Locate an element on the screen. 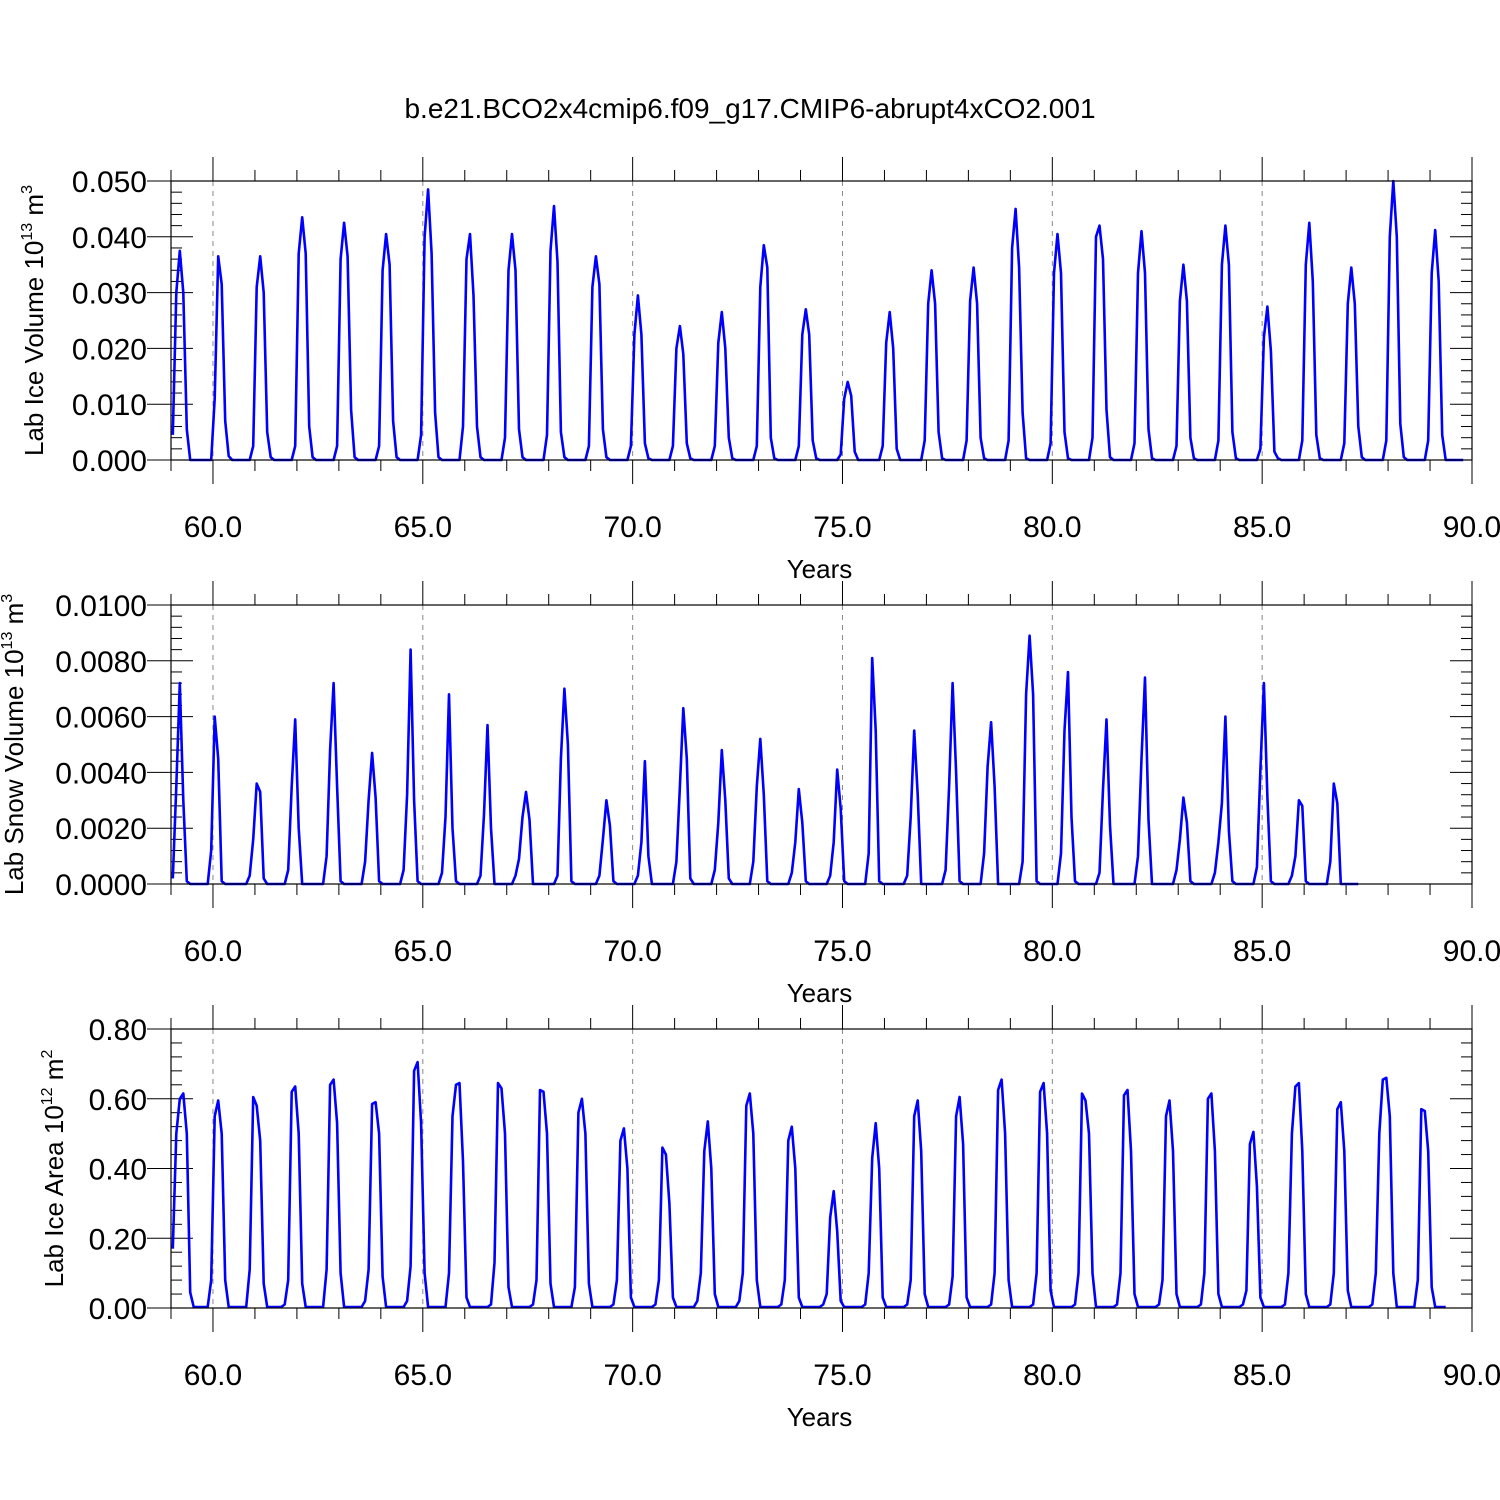 This screenshot has height=1500, width=1500. y-tick-label: 0.20 is located at coordinates (118, 1239).